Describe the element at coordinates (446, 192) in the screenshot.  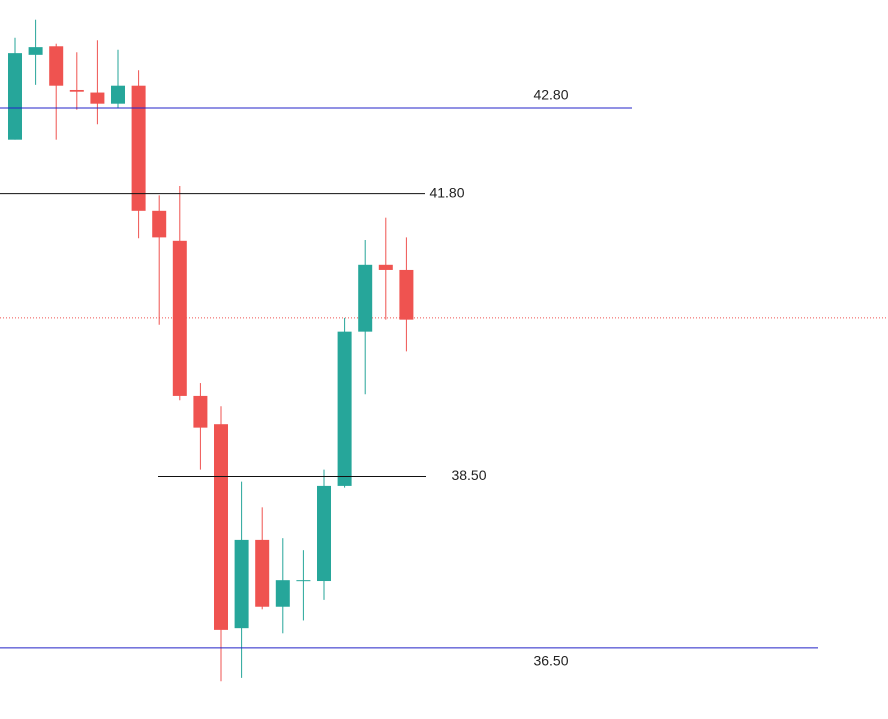
I see `level-label: 41.80` at that location.